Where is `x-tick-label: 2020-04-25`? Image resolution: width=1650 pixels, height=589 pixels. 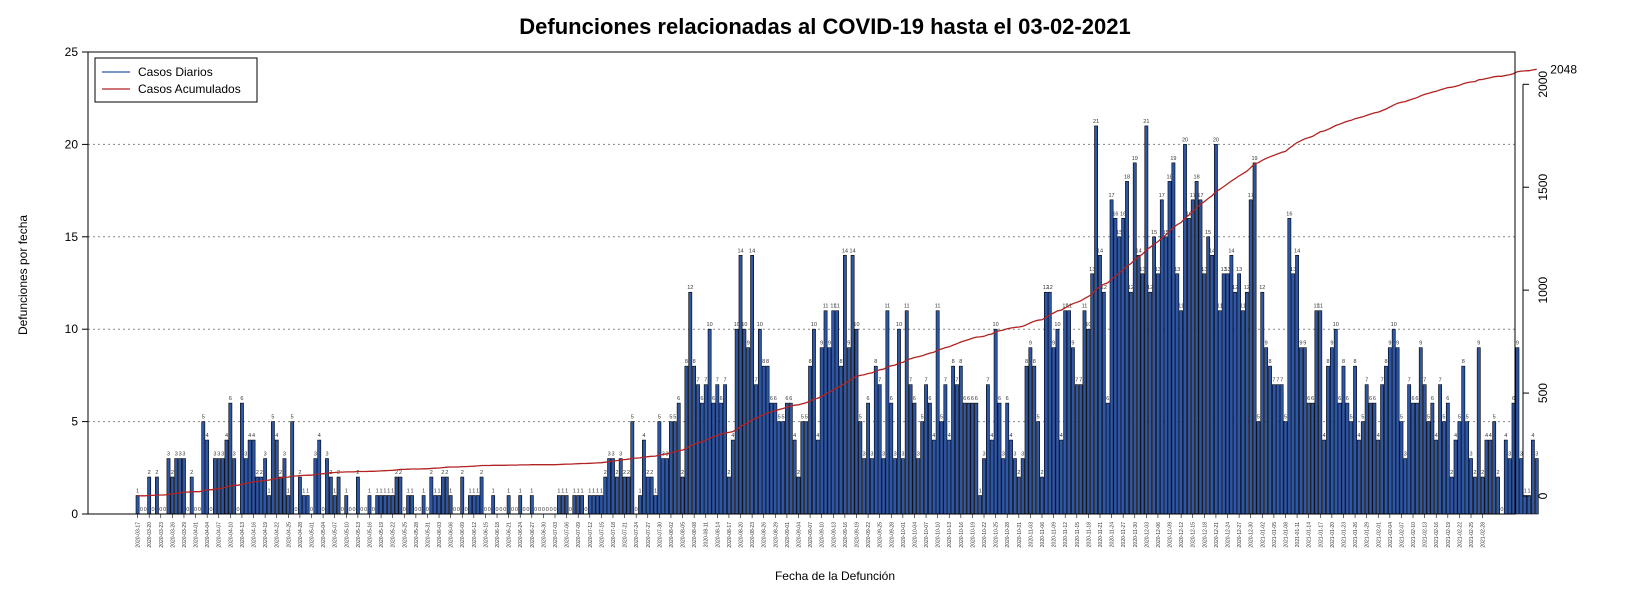
x-tick-label: 2020-04-25 is located at coordinates (289, 535).